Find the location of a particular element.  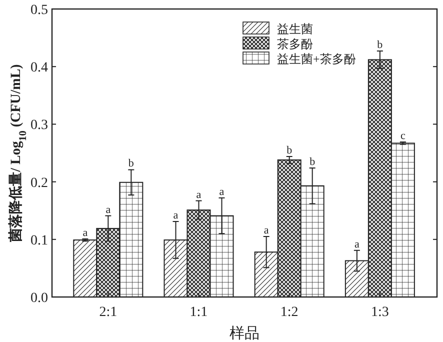

legend-label: 益生菌+茶多酚 is located at coordinates (316, 59).